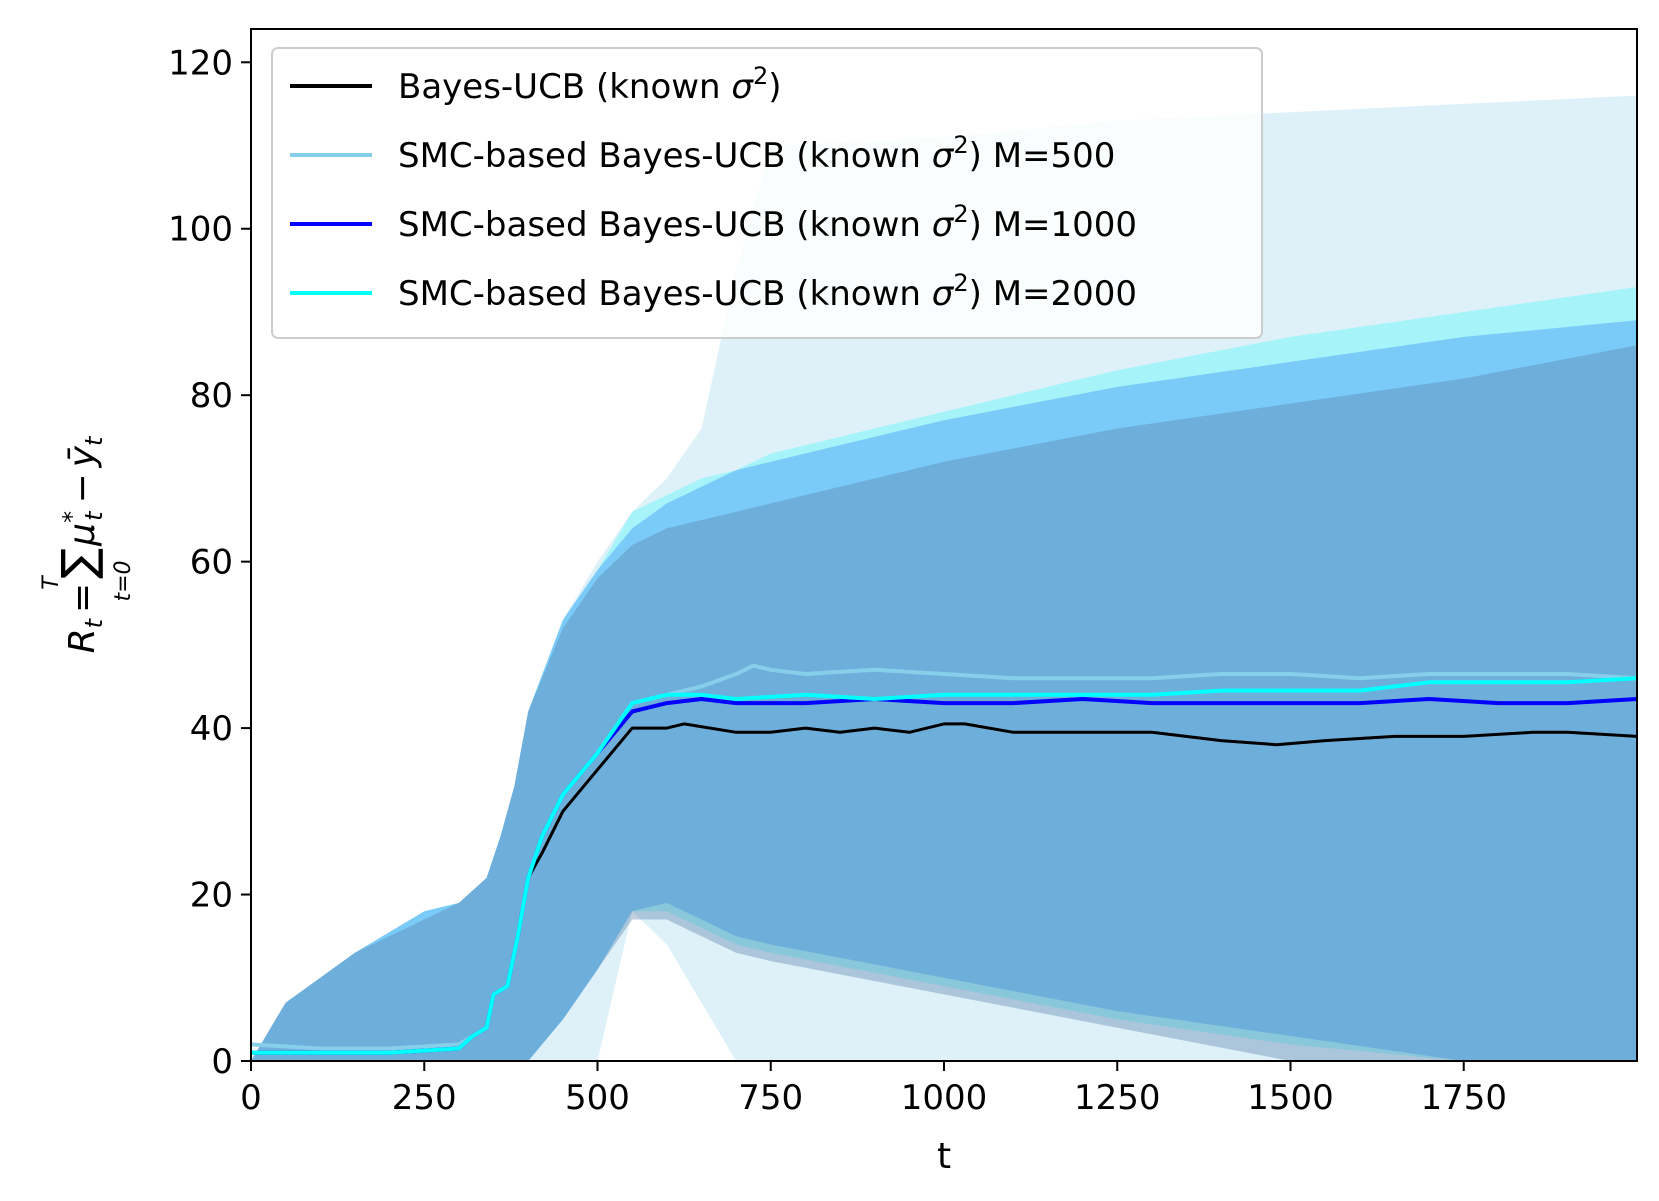 The image size is (1659, 1201). What do you see at coordinates (944, 1156) in the screenshot?
I see `x-axis-label: t` at bounding box center [944, 1156].